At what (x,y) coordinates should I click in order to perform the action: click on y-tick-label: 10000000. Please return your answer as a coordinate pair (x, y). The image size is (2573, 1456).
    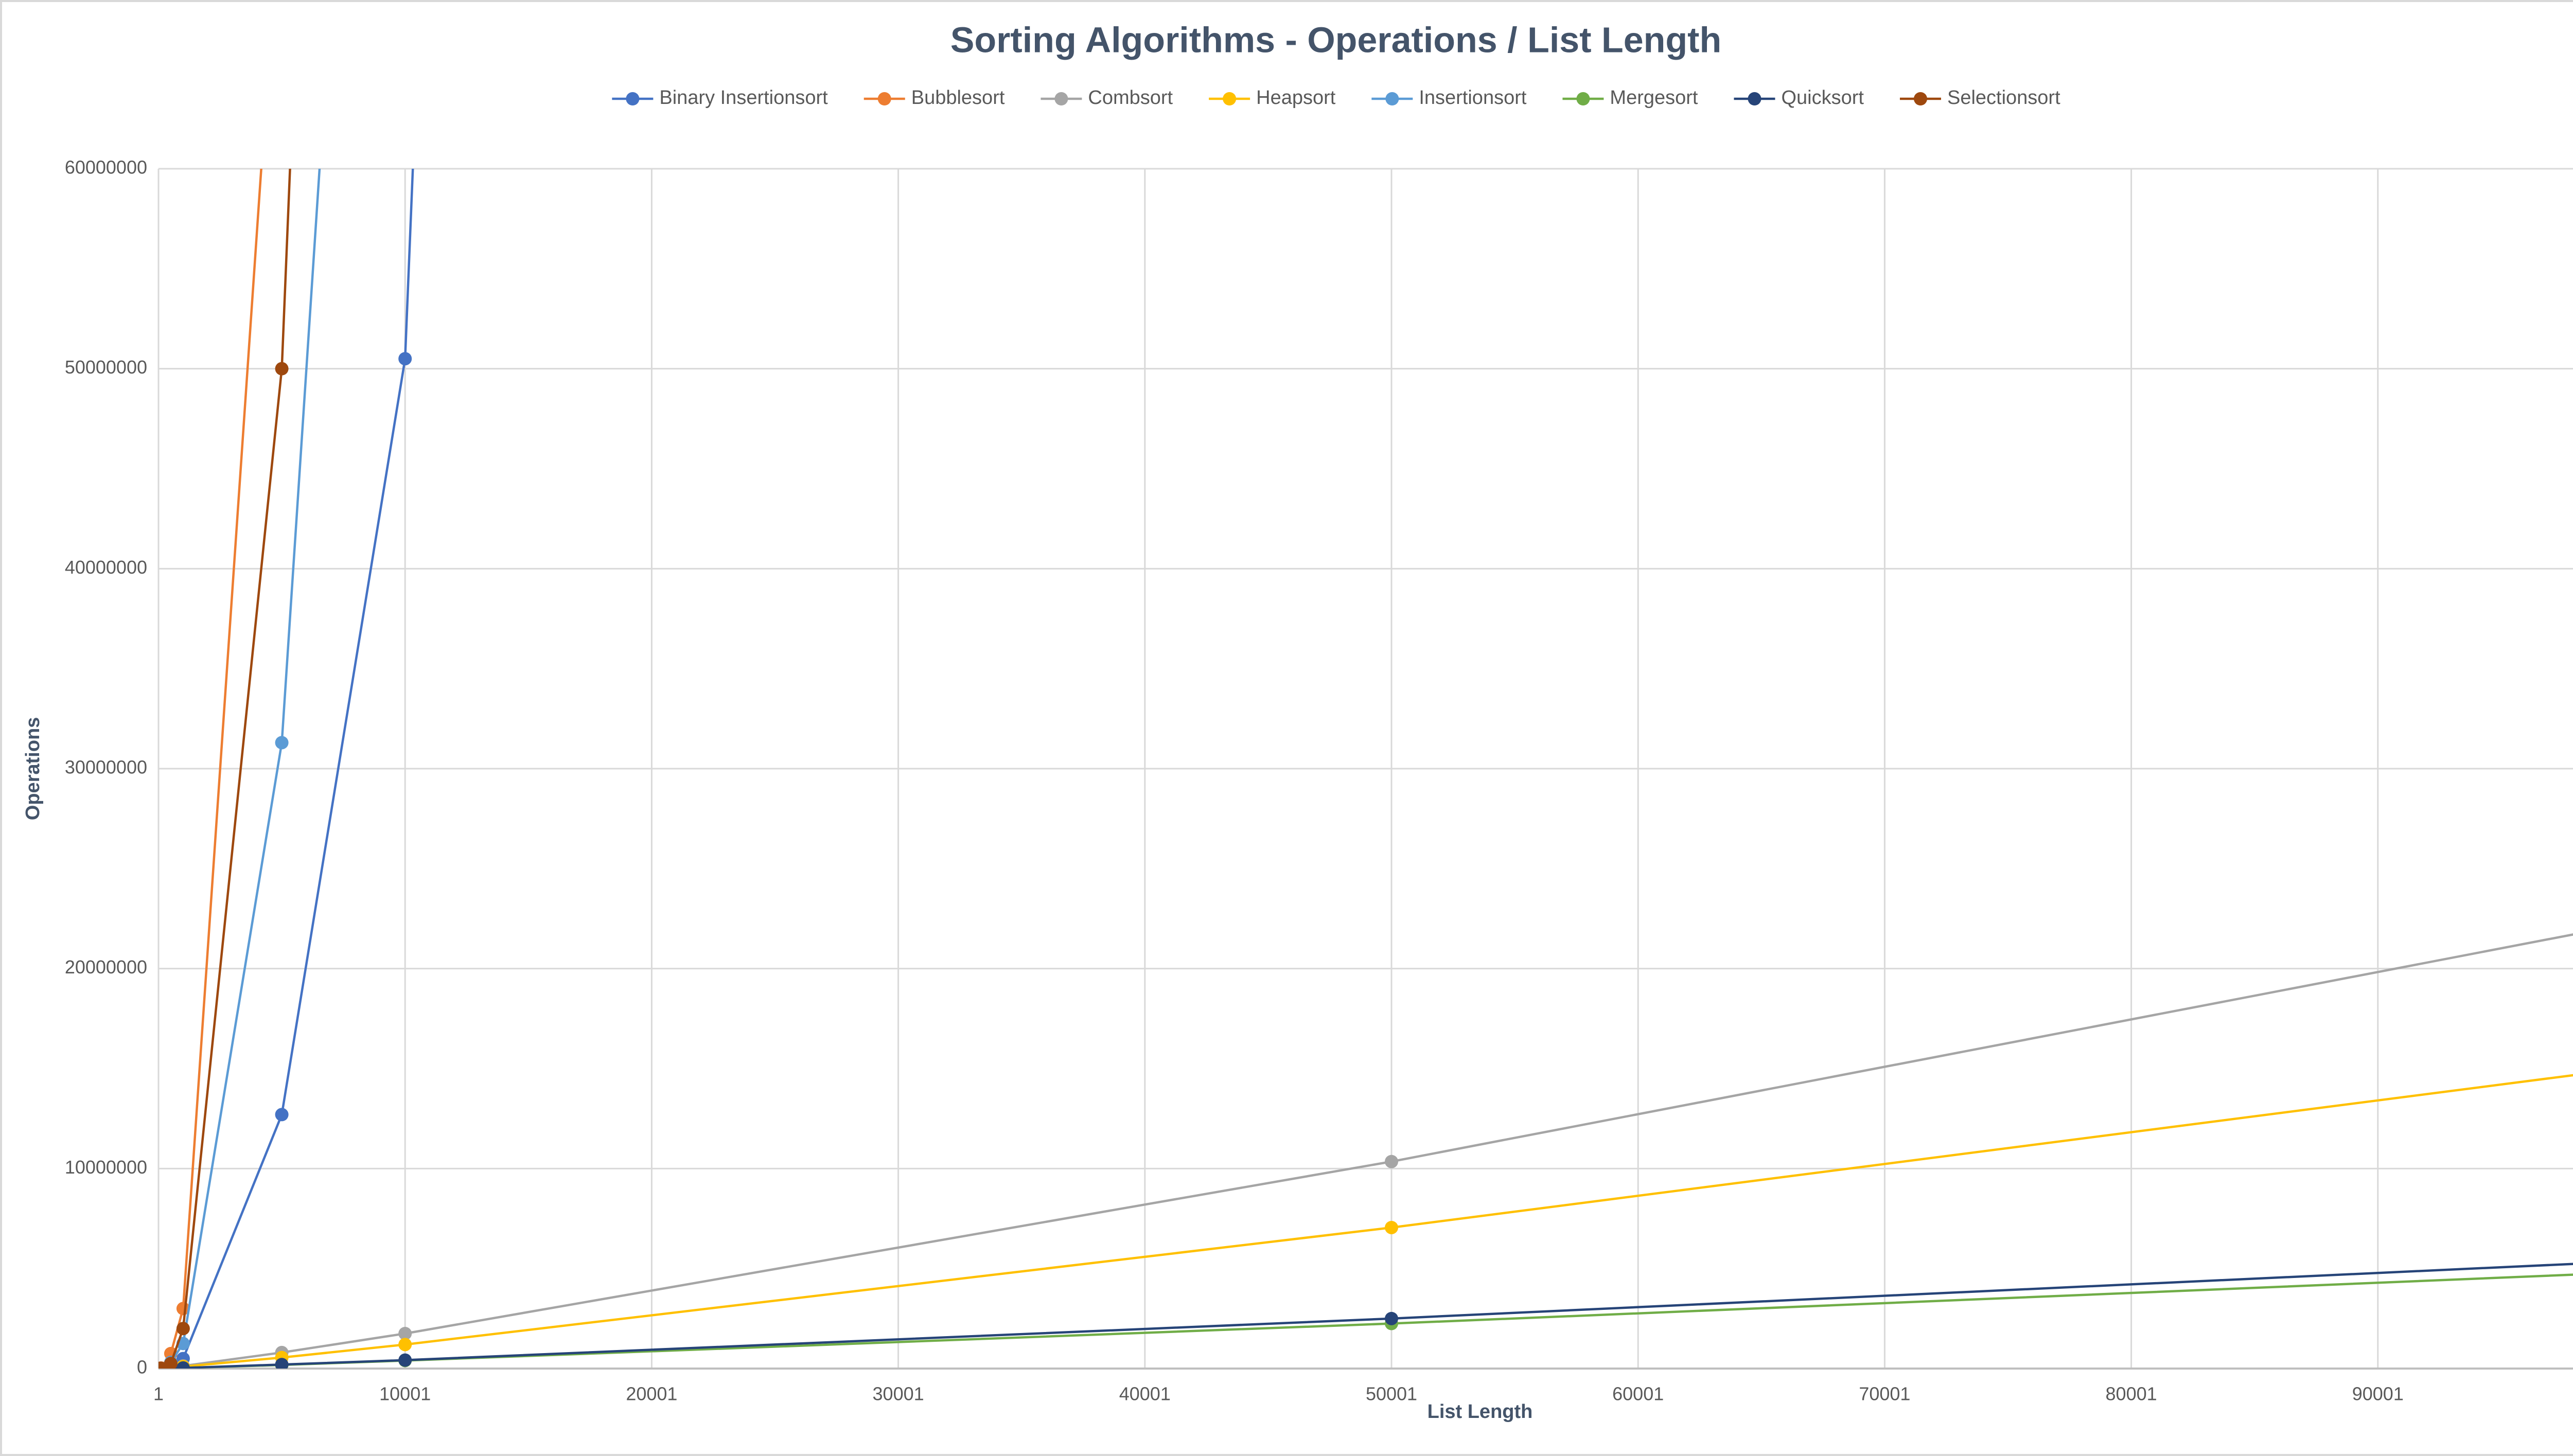
    Looking at the image, I should click on (106, 1167).